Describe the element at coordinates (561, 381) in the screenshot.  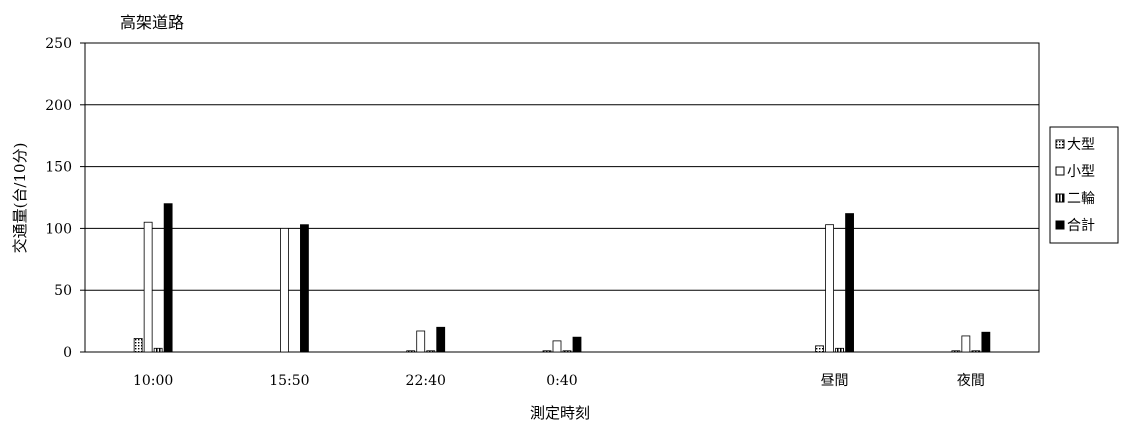
I see `x-tick-label: 0:40` at that location.